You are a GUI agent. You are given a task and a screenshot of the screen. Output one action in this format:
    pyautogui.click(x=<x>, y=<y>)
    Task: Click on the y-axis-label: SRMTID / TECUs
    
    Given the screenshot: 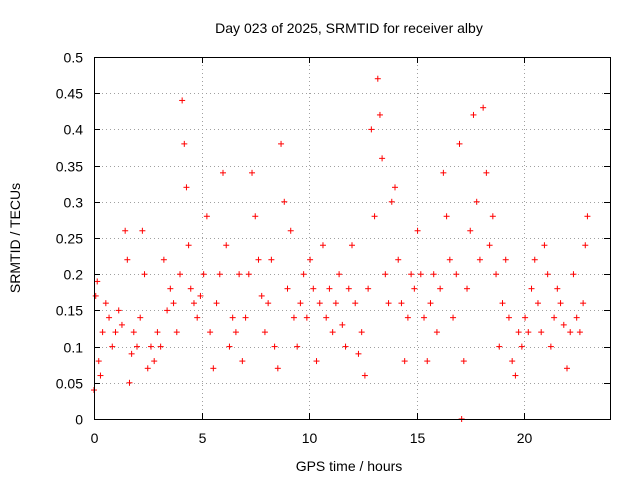 What is the action you would take?
    pyautogui.click(x=15, y=238)
    